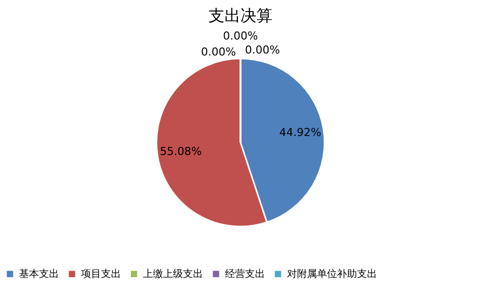 The image size is (481, 289). I want to click on legend-label: 经营支出, so click(245, 274).